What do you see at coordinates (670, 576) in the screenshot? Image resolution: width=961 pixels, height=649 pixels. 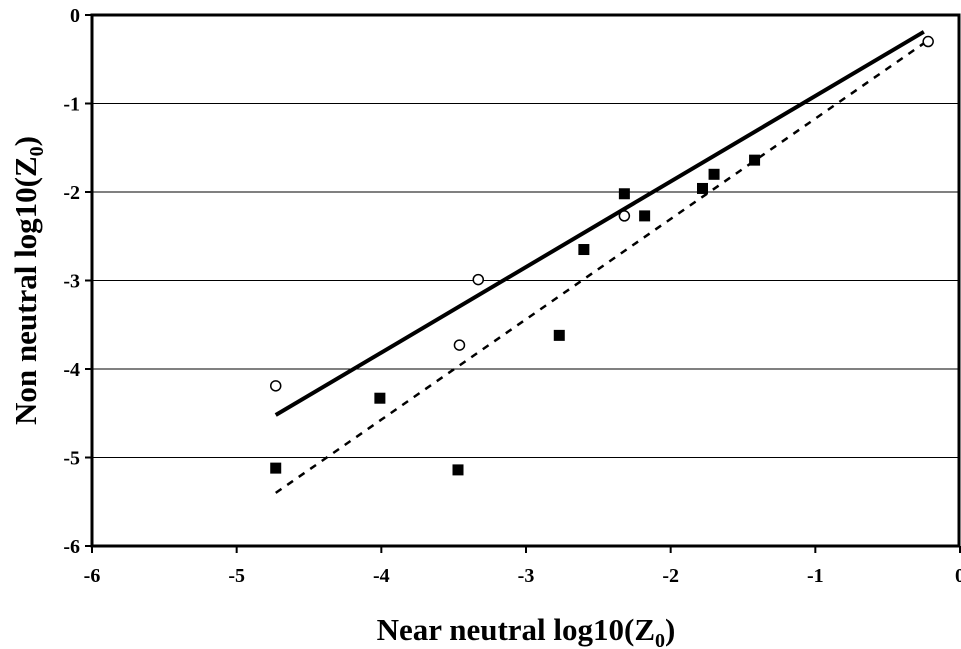 I see `x-tick-label-4: -2` at bounding box center [670, 576].